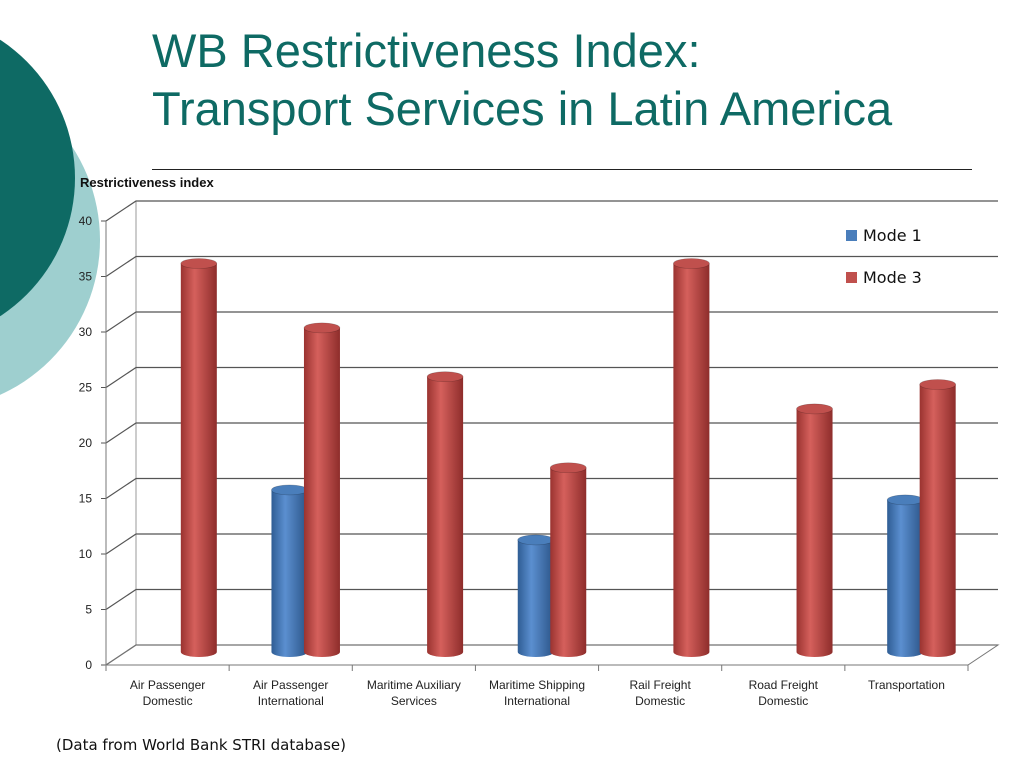  What do you see at coordinates (86, 221) in the screenshot?
I see `y-tick-label: 40` at bounding box center [86, 221].